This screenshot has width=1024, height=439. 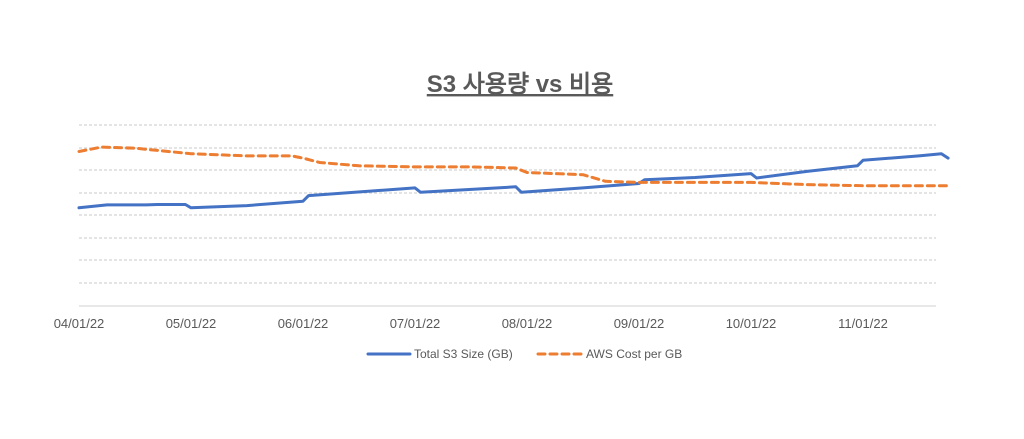 What do you see at coordinates (634, 354) in the screenshot?
I see `legend-label: AWS Cost per GB` at bounding box center [634, 354].